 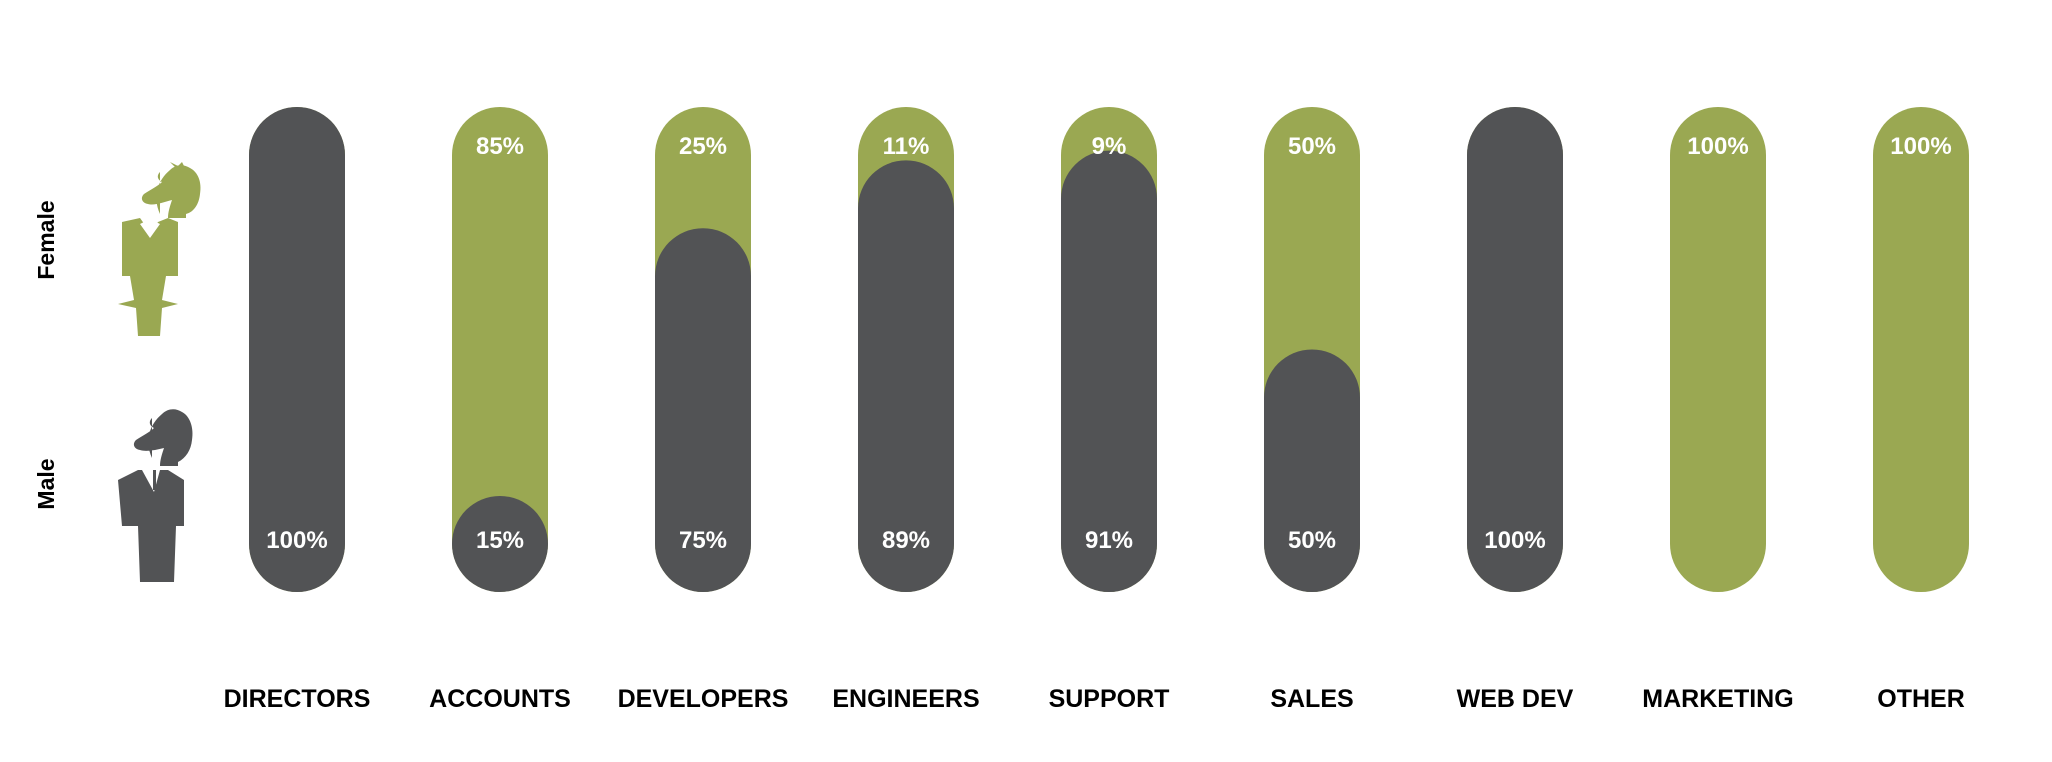 I want to click on label-female-marketing: 100%, so click(x=1717, y=146).